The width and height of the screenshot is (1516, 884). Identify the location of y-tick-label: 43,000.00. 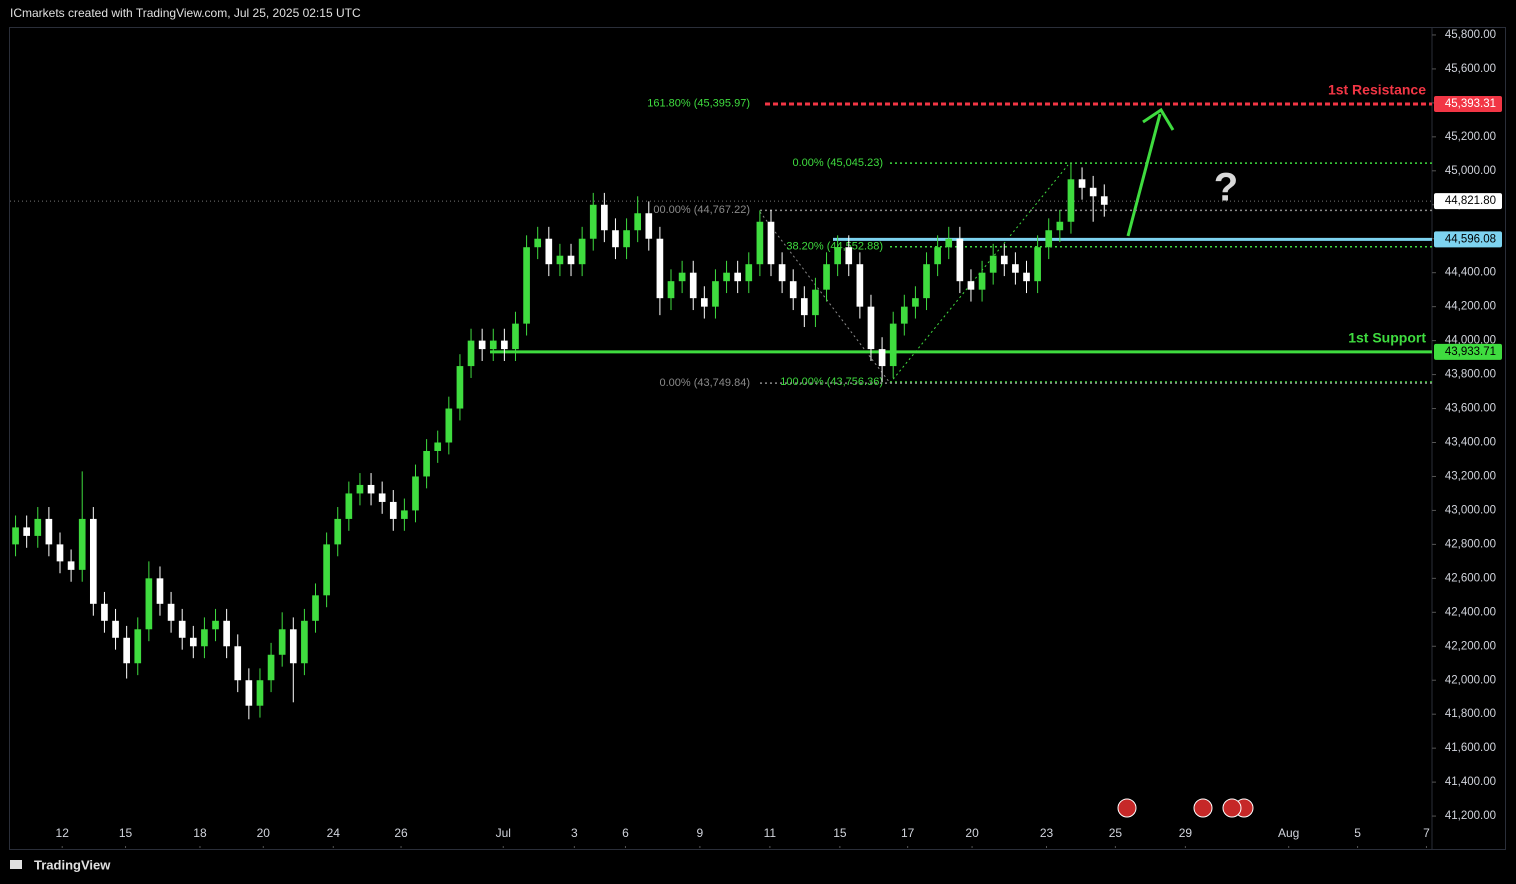
(1470, 510).